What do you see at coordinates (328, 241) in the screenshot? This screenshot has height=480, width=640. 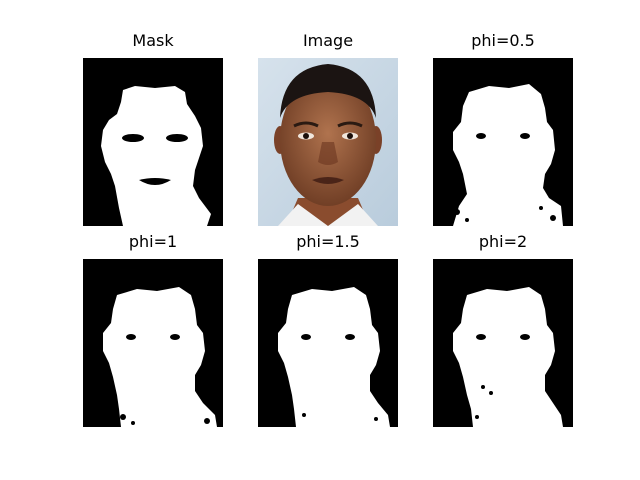 I see `result-title-phi-1-5: phi=1.5` at bounding box center [328, 241].